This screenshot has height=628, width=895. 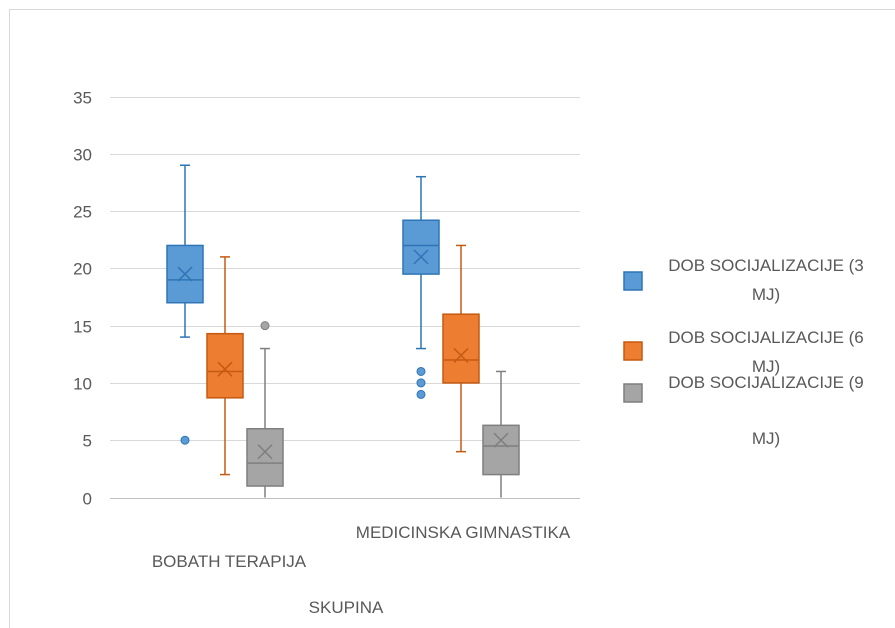 I want to click on legend-swatch-9mj, so click(x=633, y=393).